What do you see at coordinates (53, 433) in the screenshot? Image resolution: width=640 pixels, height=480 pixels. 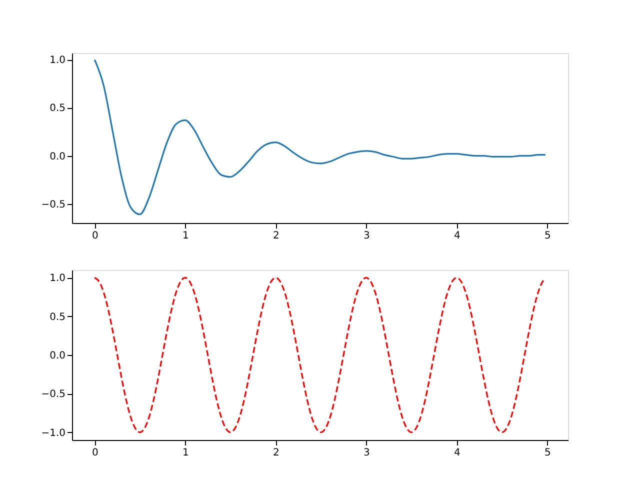 I see `y-tick-label: −1.0` at bounding box center [53, 433].